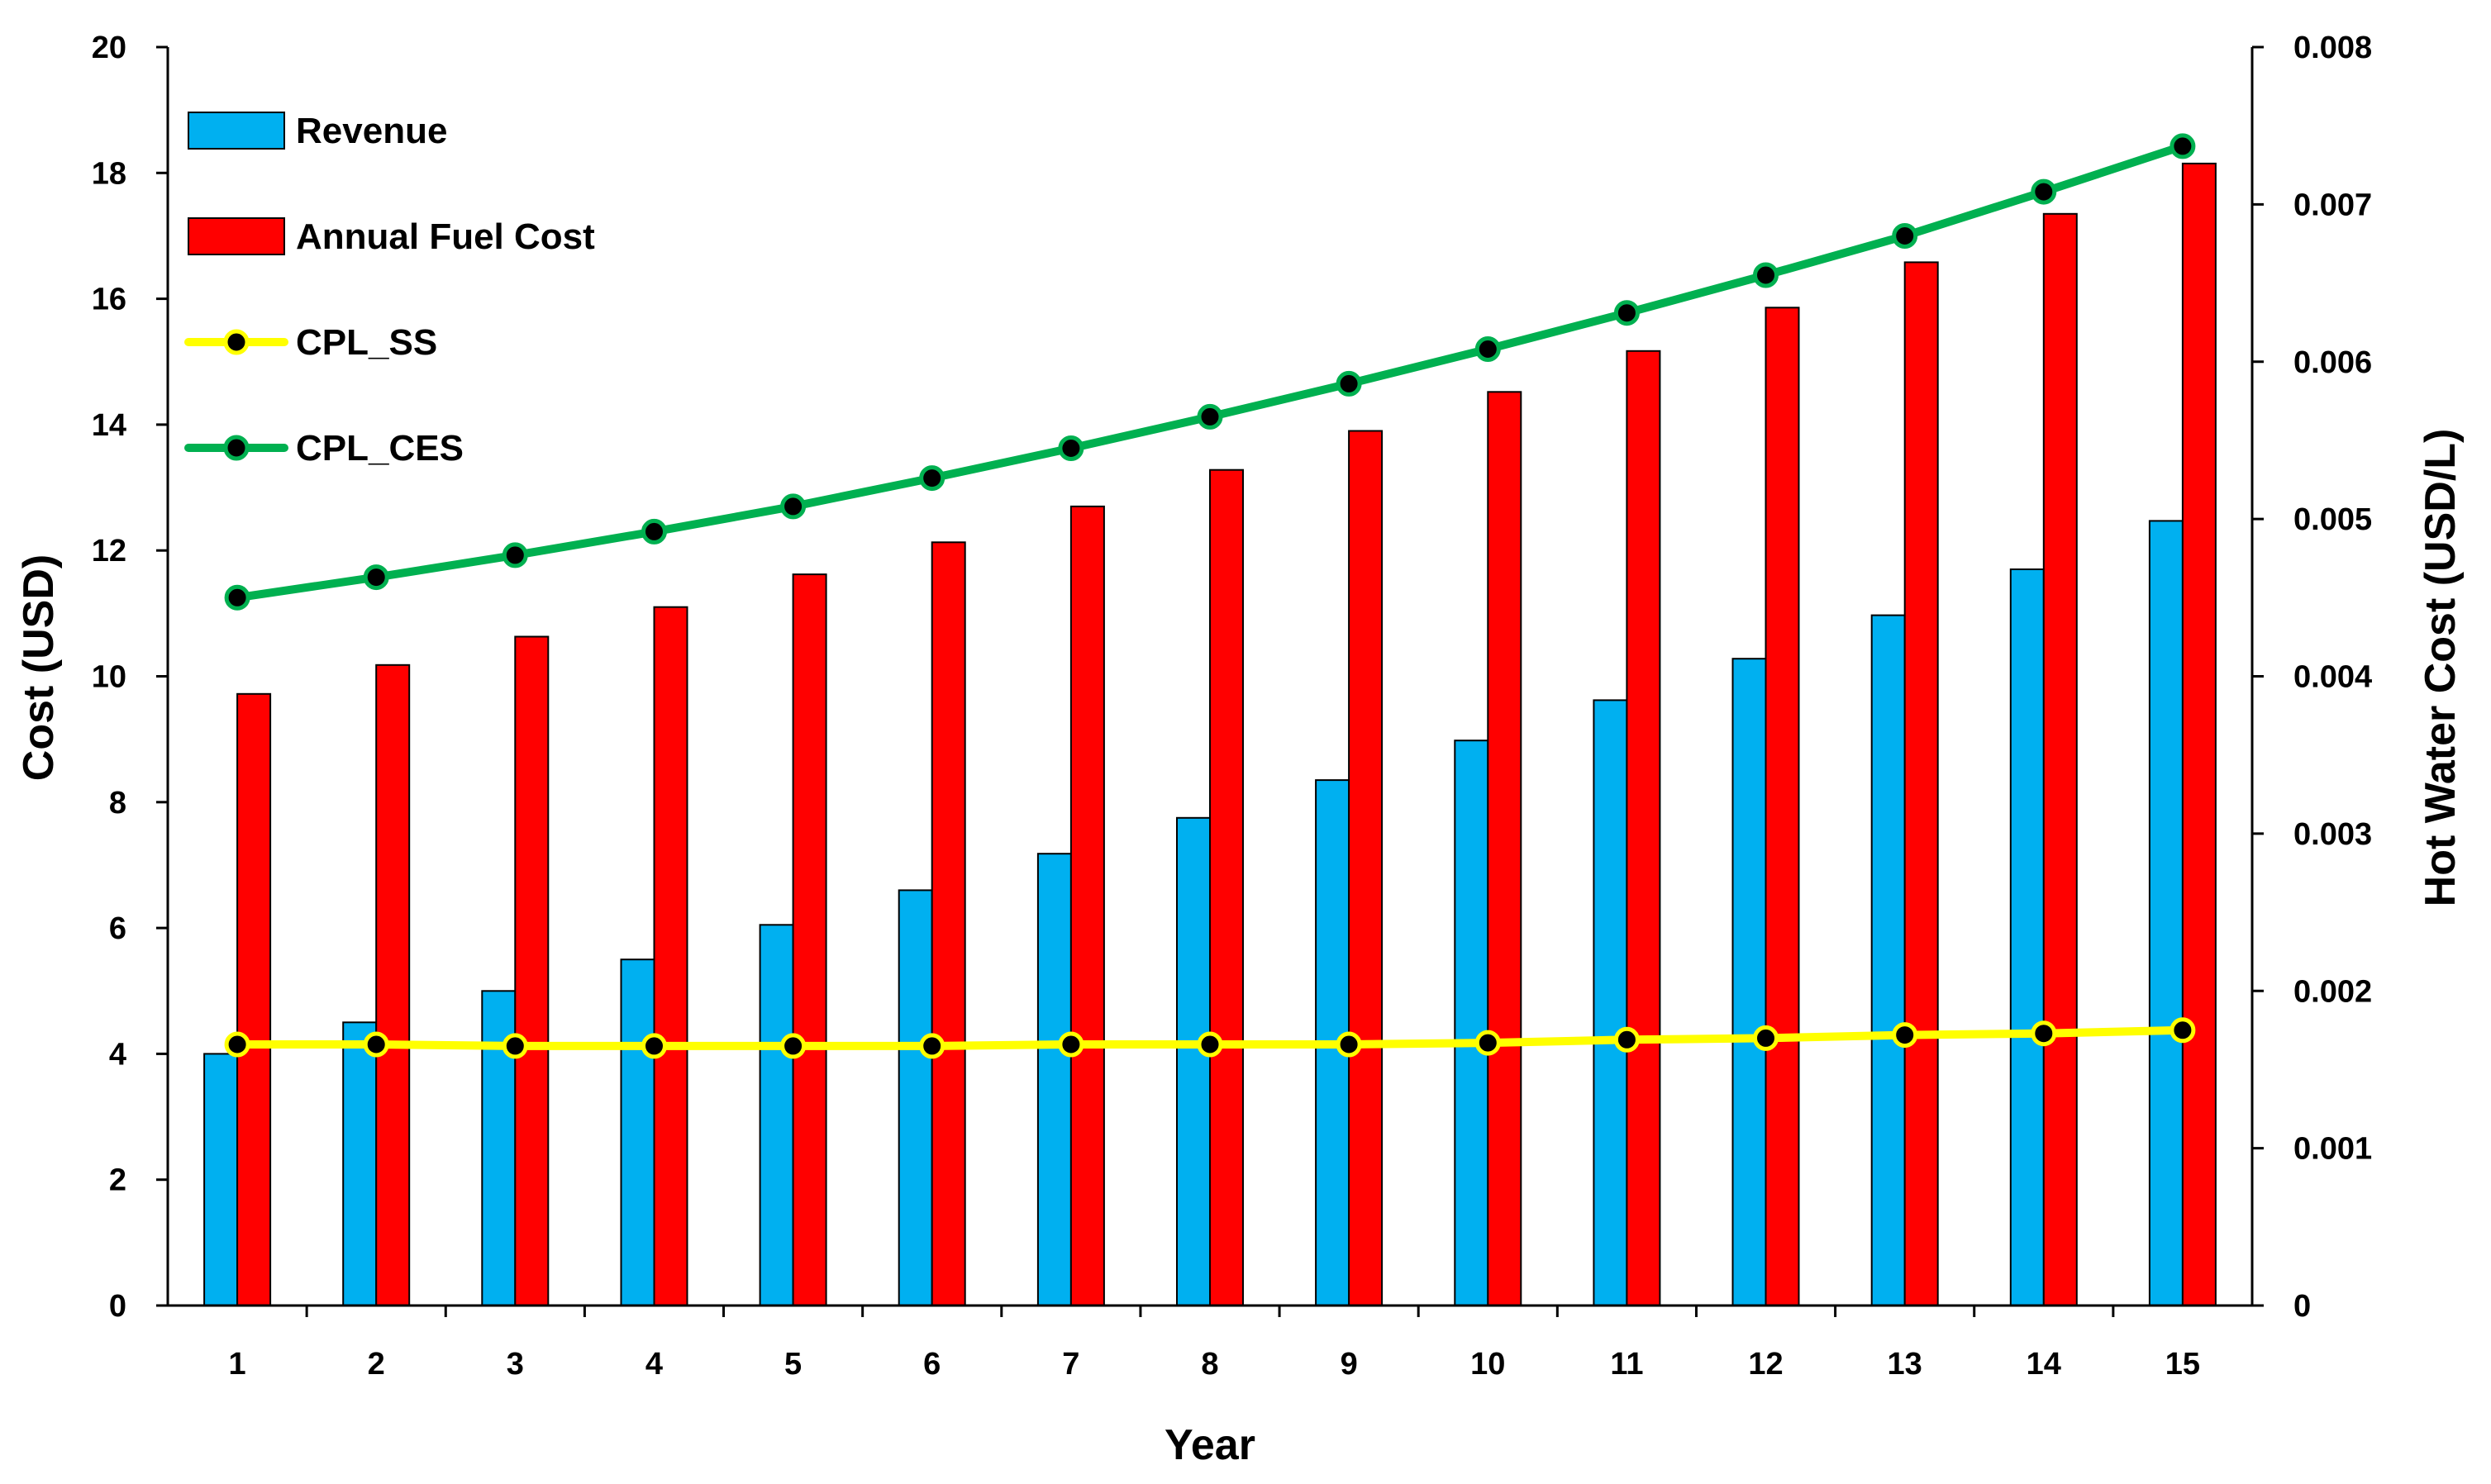 This screenshot has height=1484, width=2491. I want to click on y-tick-label-8: 8, so click(117, 803).